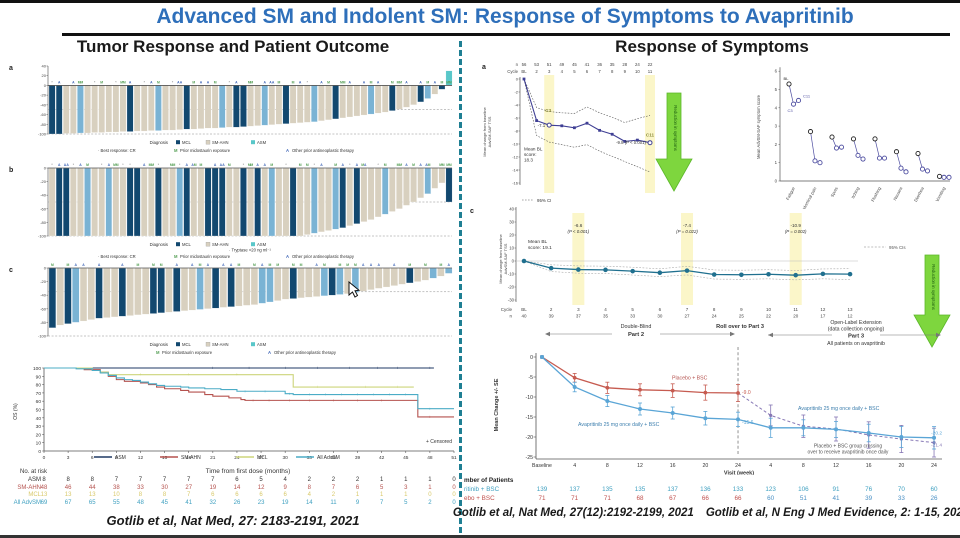 The height and width of the screenshot is (538, 960). What do you see at coordinates (250, 250) in the screenshot?
I see `svg-text: · Tryptase <20 ng ml⁻¹` at bounding box center [250, 250].